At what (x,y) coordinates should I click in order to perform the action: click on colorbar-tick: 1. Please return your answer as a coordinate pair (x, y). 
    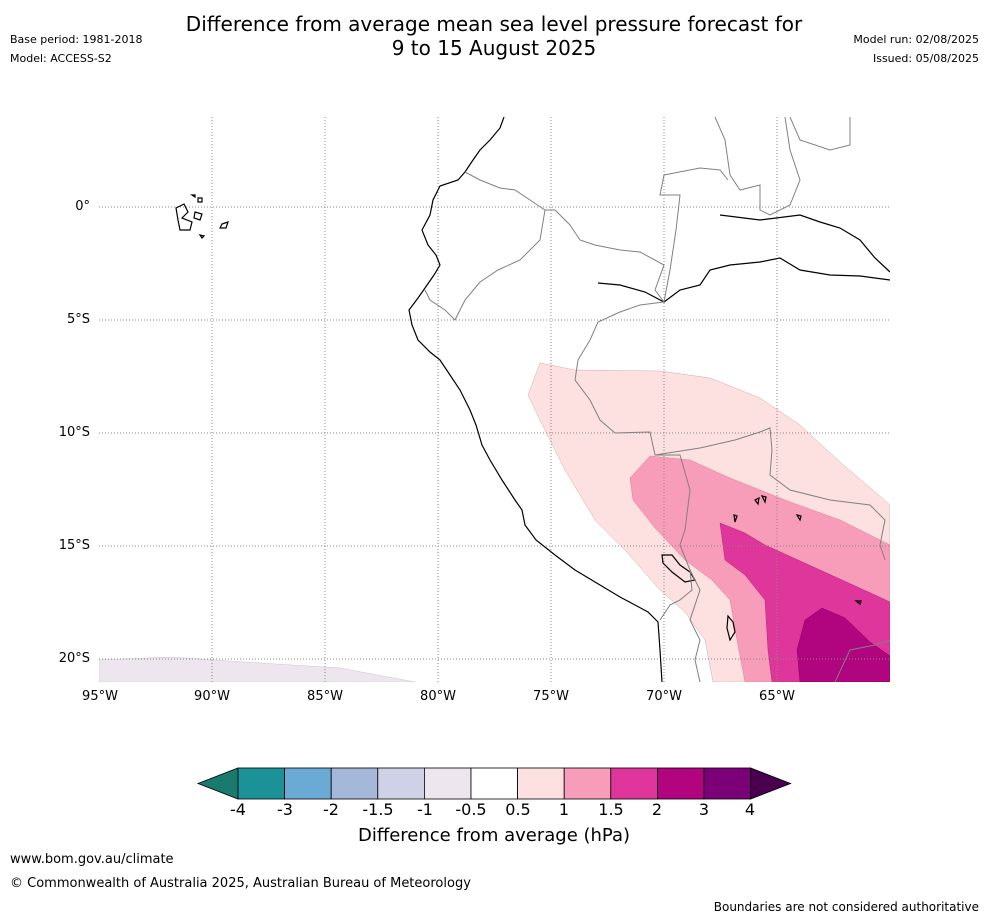
    Looking at the image, I should click on (564, 809).